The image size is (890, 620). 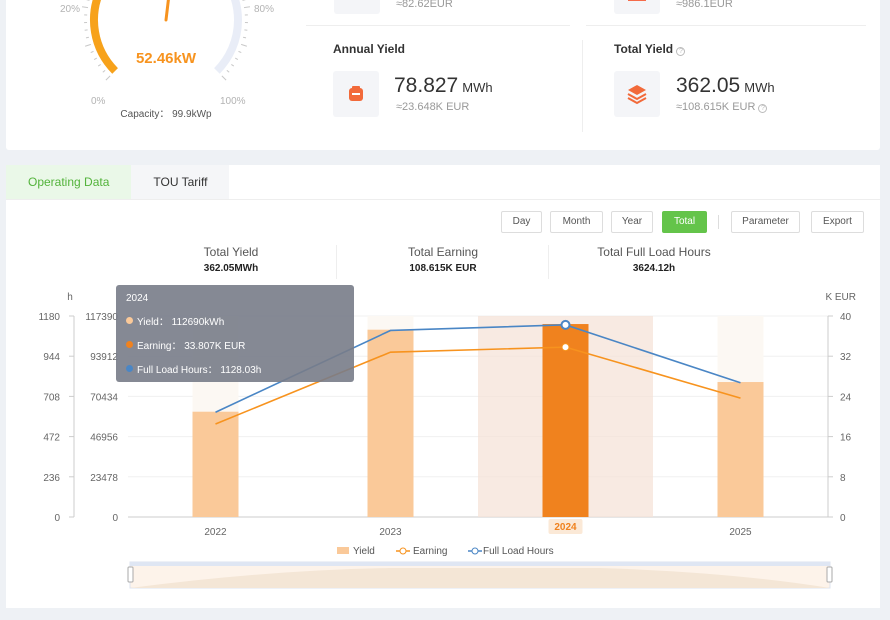 What do you see at coordinates (684, 222) in the screenshot?
I see `total-button: Total` at bounding box center [684, 222].